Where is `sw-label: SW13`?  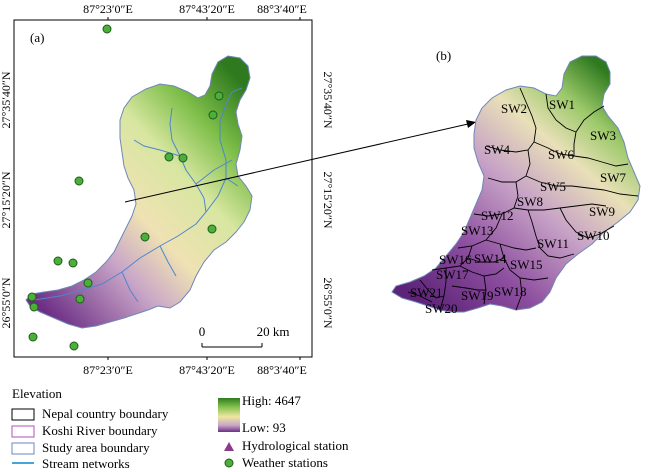 sw-label: SW13 is located at coordinates (477, 230).